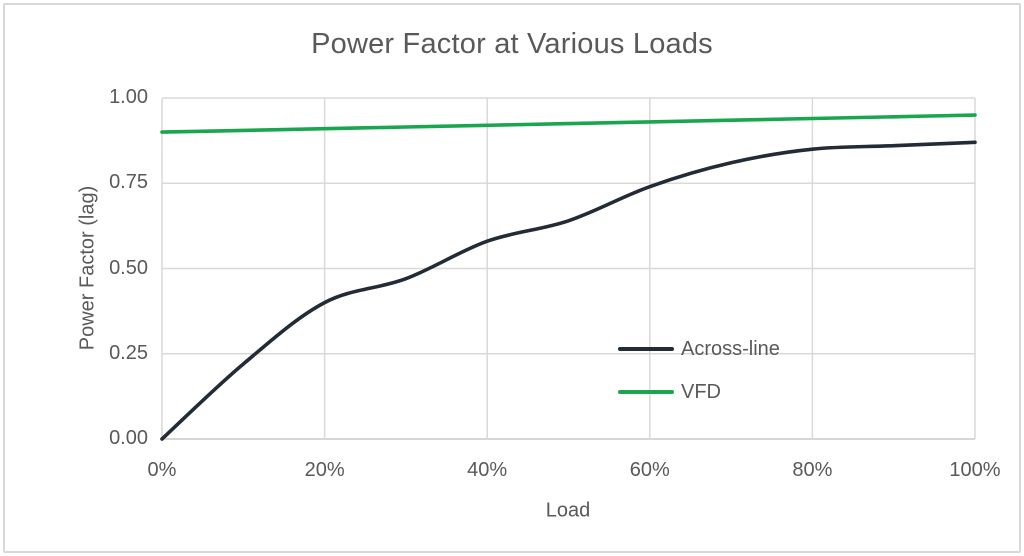 The width and height of the screenshot is (1024, 556). What do you see at coordinates (649, 470) in the screenshot?
I see `x-tick-label: 60%` at bounding box center [649, 470].